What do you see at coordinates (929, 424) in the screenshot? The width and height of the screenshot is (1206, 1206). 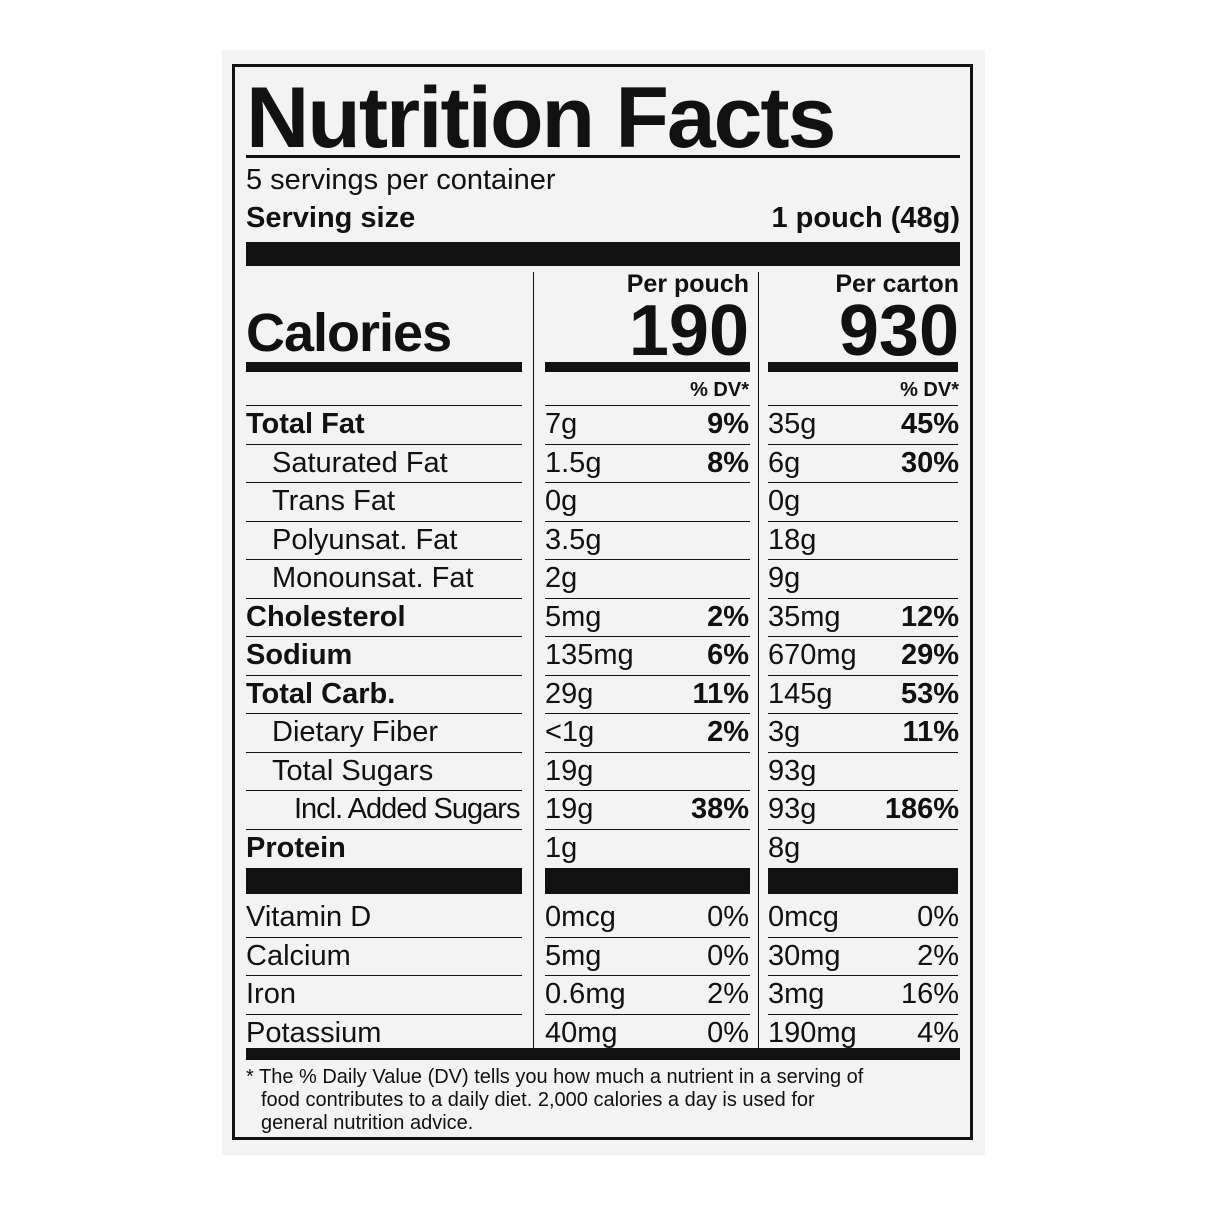 I see `nutrient-carton-dv: 45%` at bounding box center [929, 424].